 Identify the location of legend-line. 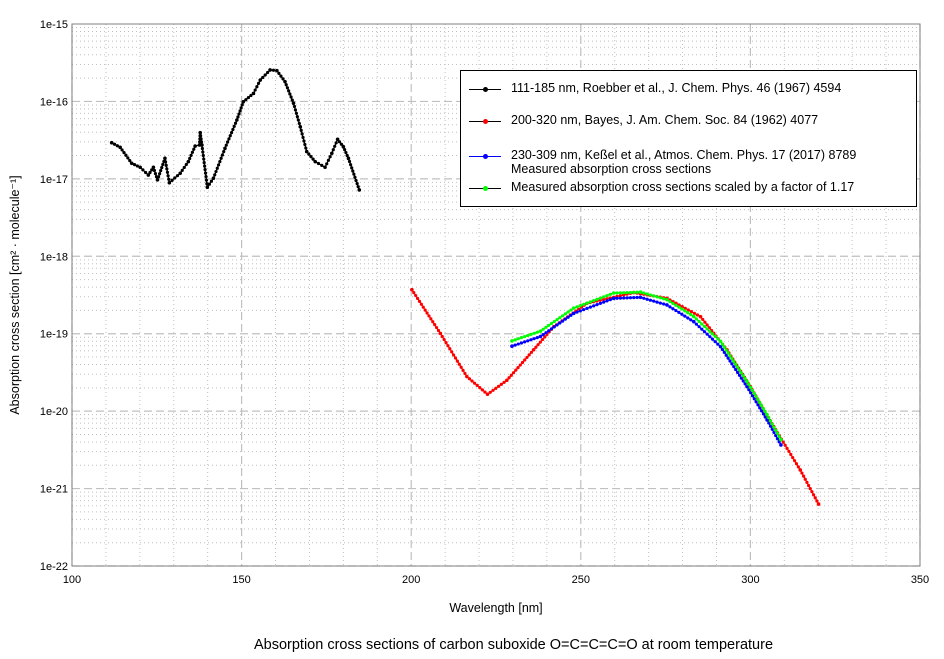
(485, 188).